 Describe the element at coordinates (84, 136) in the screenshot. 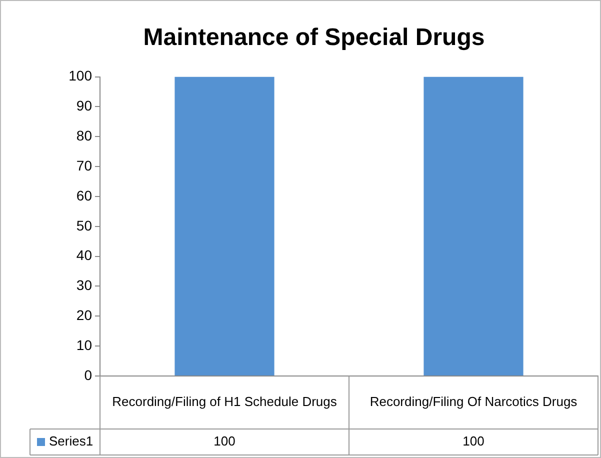

I see `y-tick-label: 80` at that location.